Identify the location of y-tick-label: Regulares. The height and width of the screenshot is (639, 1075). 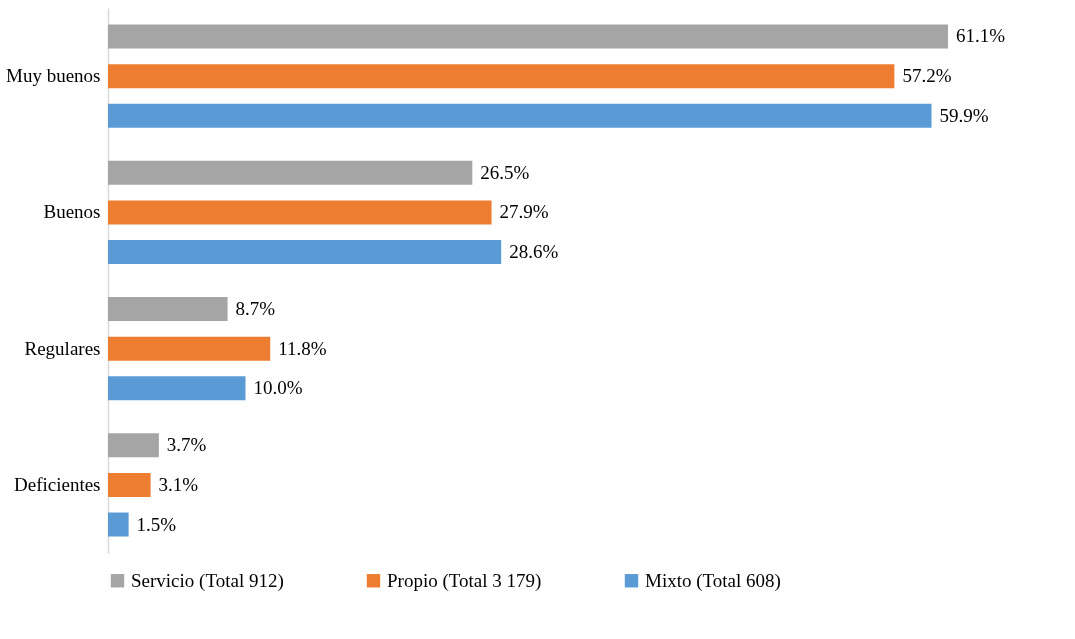
(62, 348).